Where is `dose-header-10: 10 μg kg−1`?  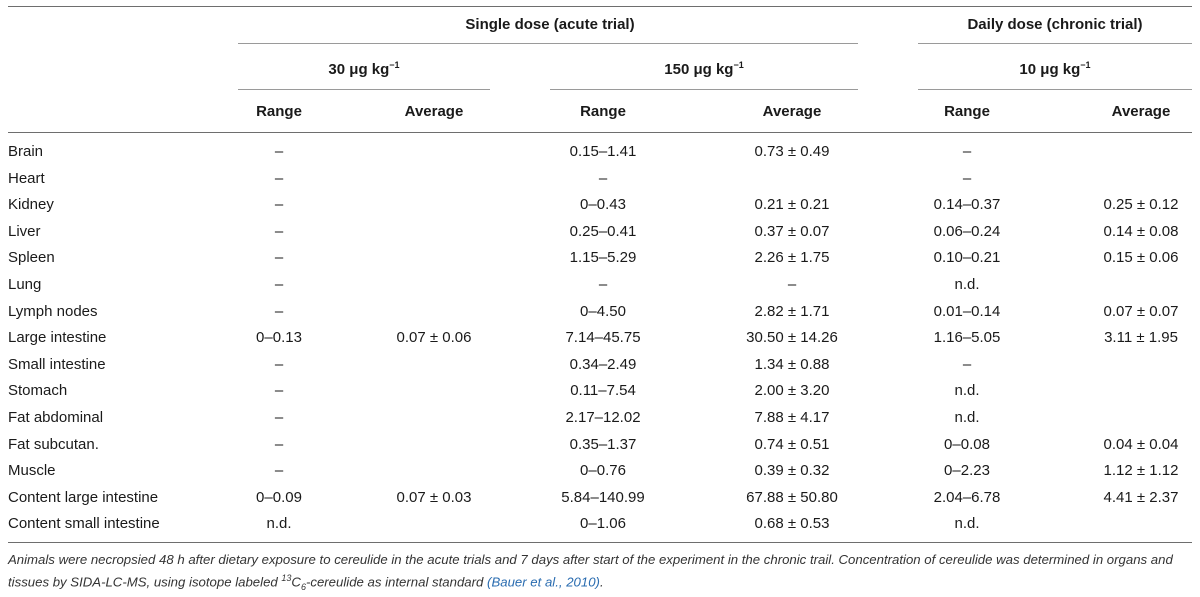
dose-header-10: 10 μg kg−1 is located at coordinates (1054, 69).